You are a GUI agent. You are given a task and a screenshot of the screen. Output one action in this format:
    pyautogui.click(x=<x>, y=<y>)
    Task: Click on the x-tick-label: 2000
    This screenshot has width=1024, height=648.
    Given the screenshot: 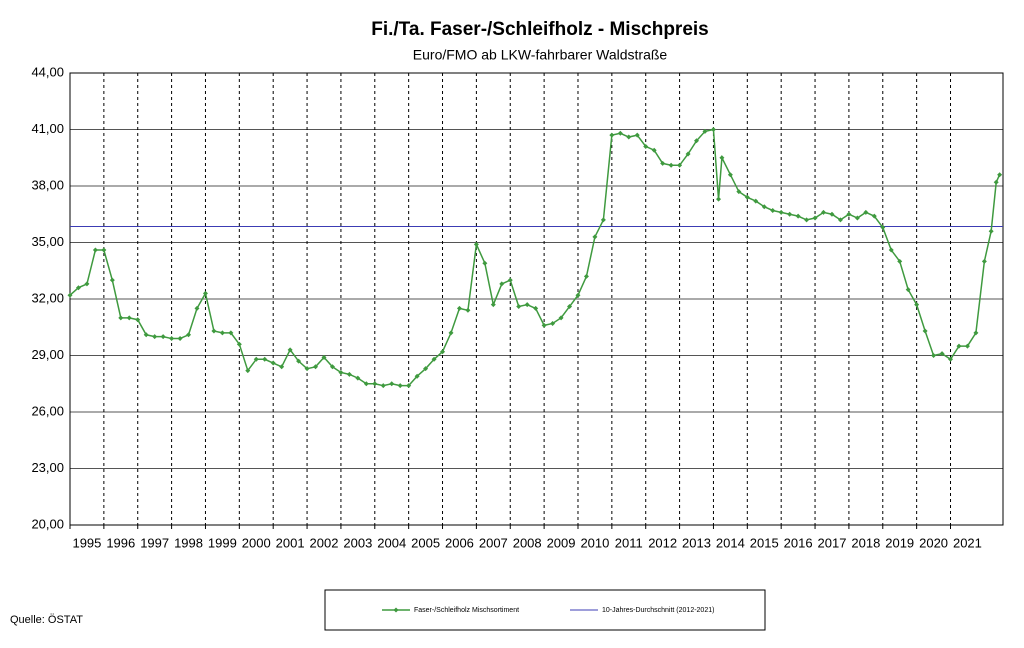 What is the action you would take?
    pyautogui.click(x=256, y=542)
    